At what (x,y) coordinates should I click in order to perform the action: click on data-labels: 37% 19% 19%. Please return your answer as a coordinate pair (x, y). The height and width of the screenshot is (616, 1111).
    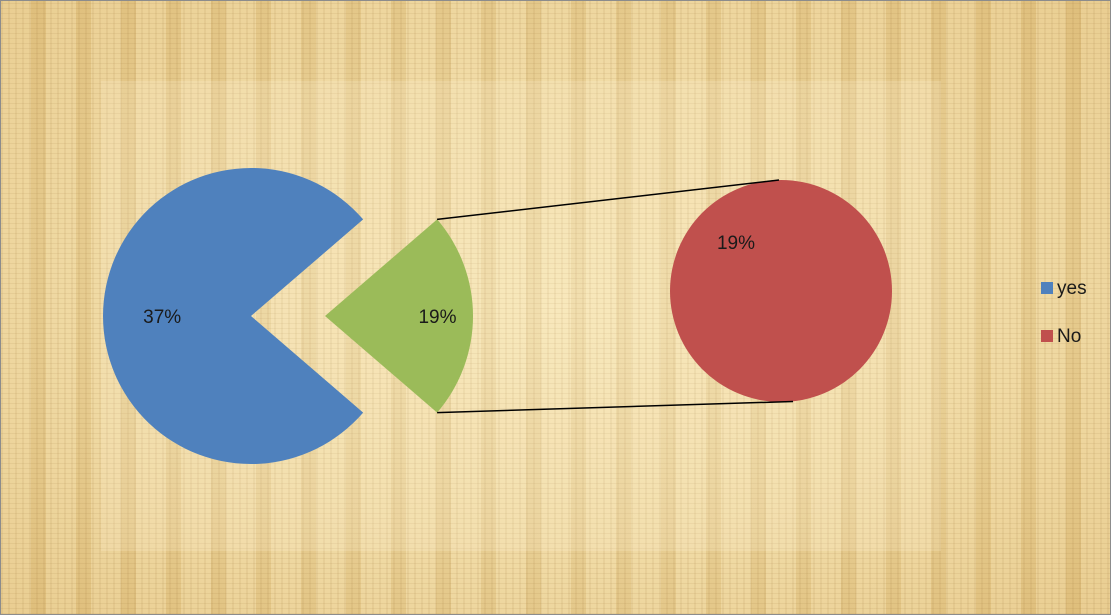
    Looking at the image, I should click on (449, 280).